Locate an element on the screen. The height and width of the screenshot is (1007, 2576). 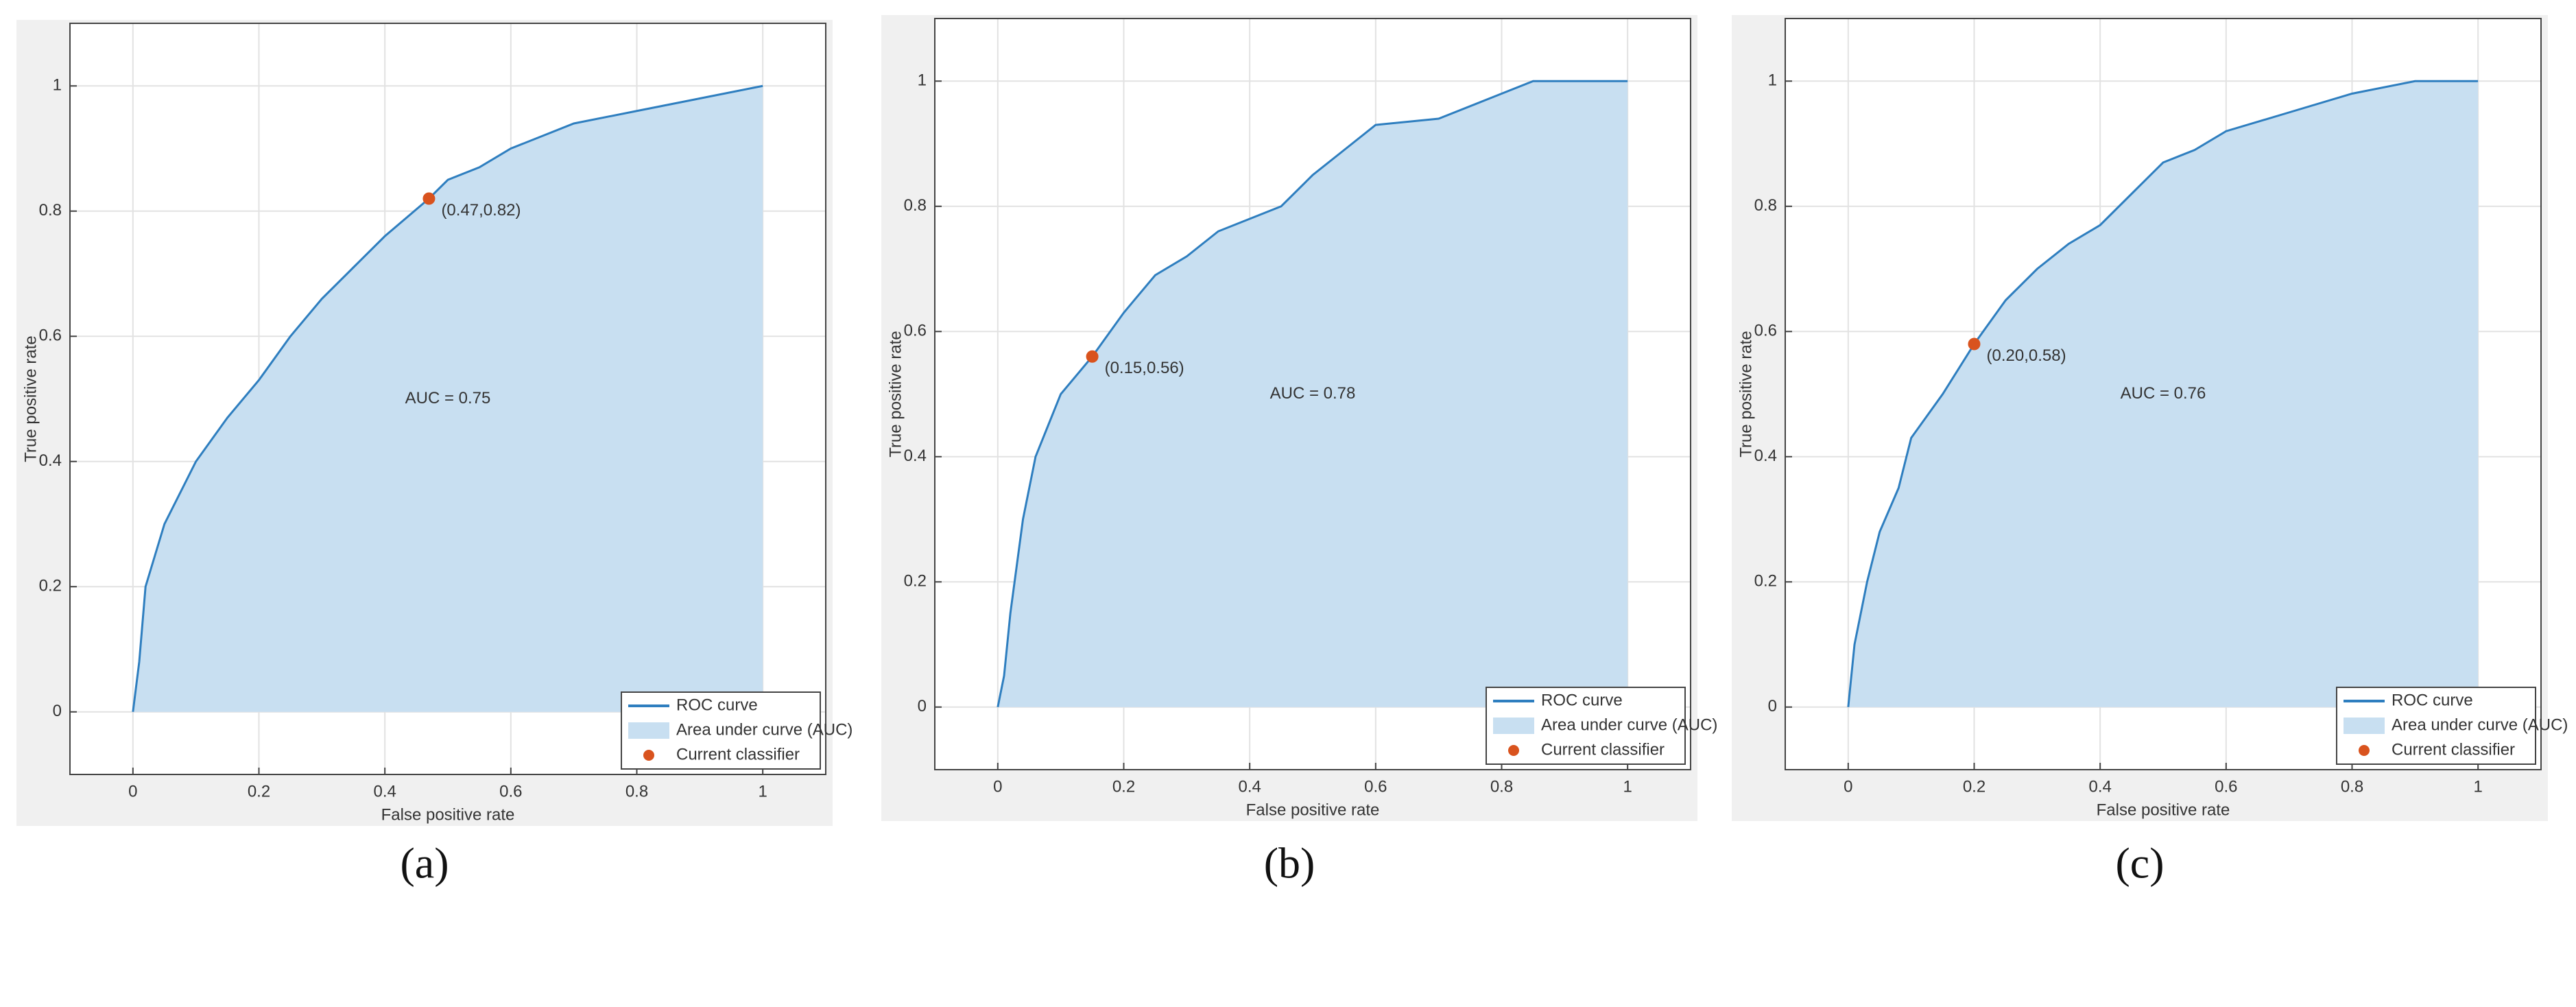
caption: (c) is located at coordinates (2139, 863).